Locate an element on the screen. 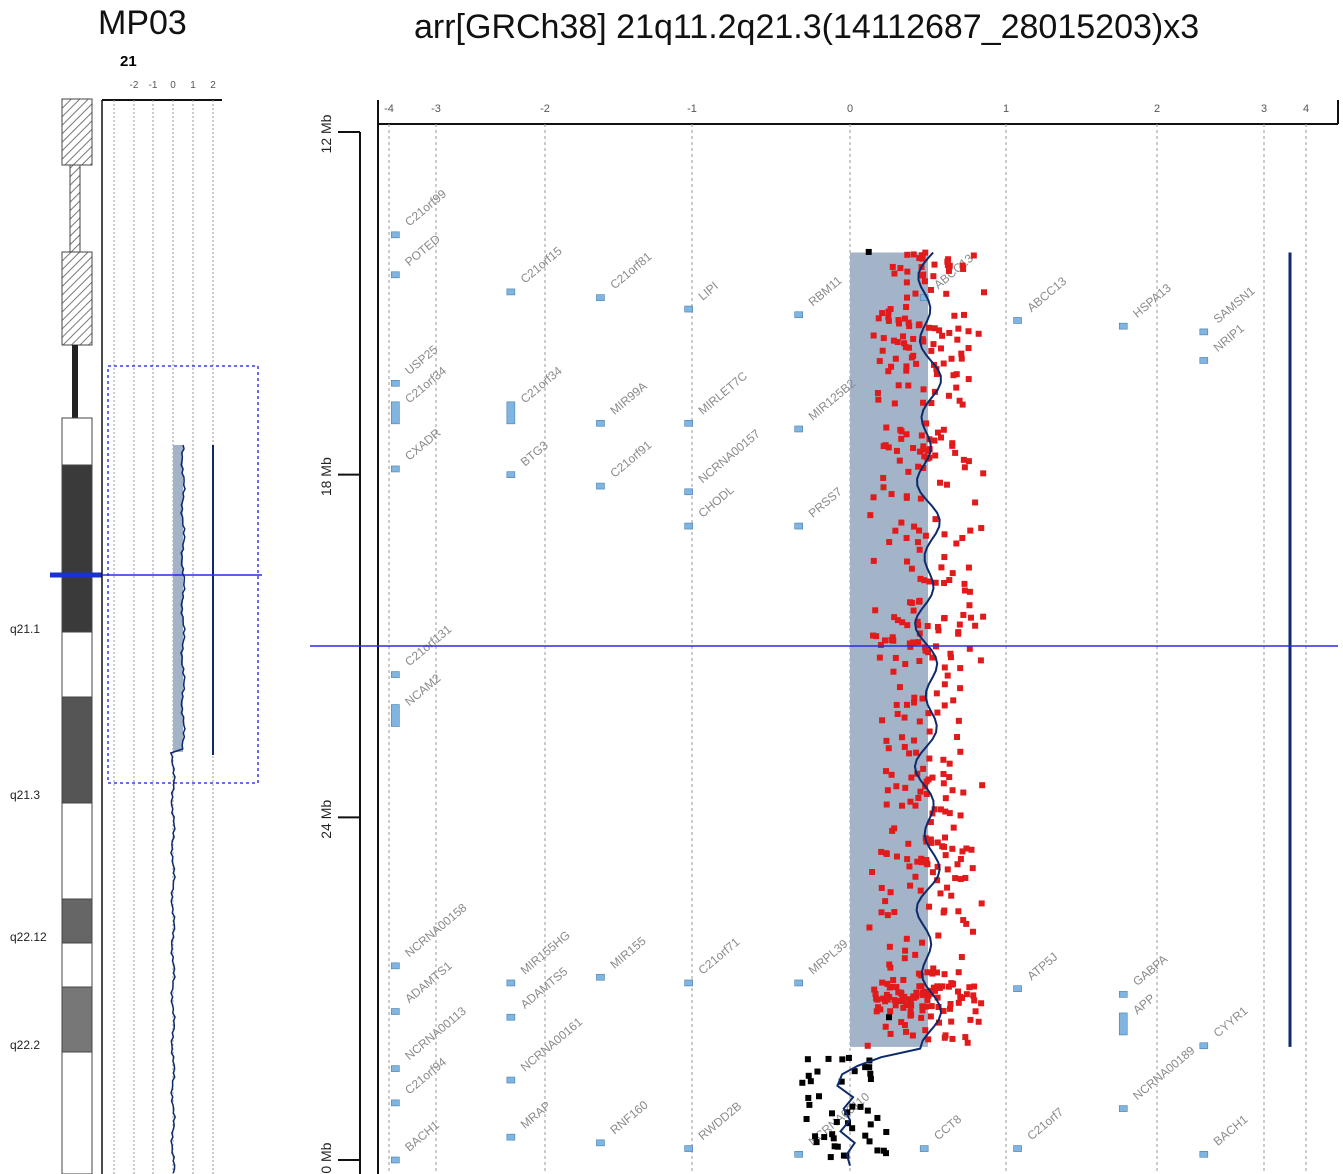 Image resolution: width=1343 pixels, height=1174 pixels. x-tick-label: 1 is located at coordinates (1006, 109).